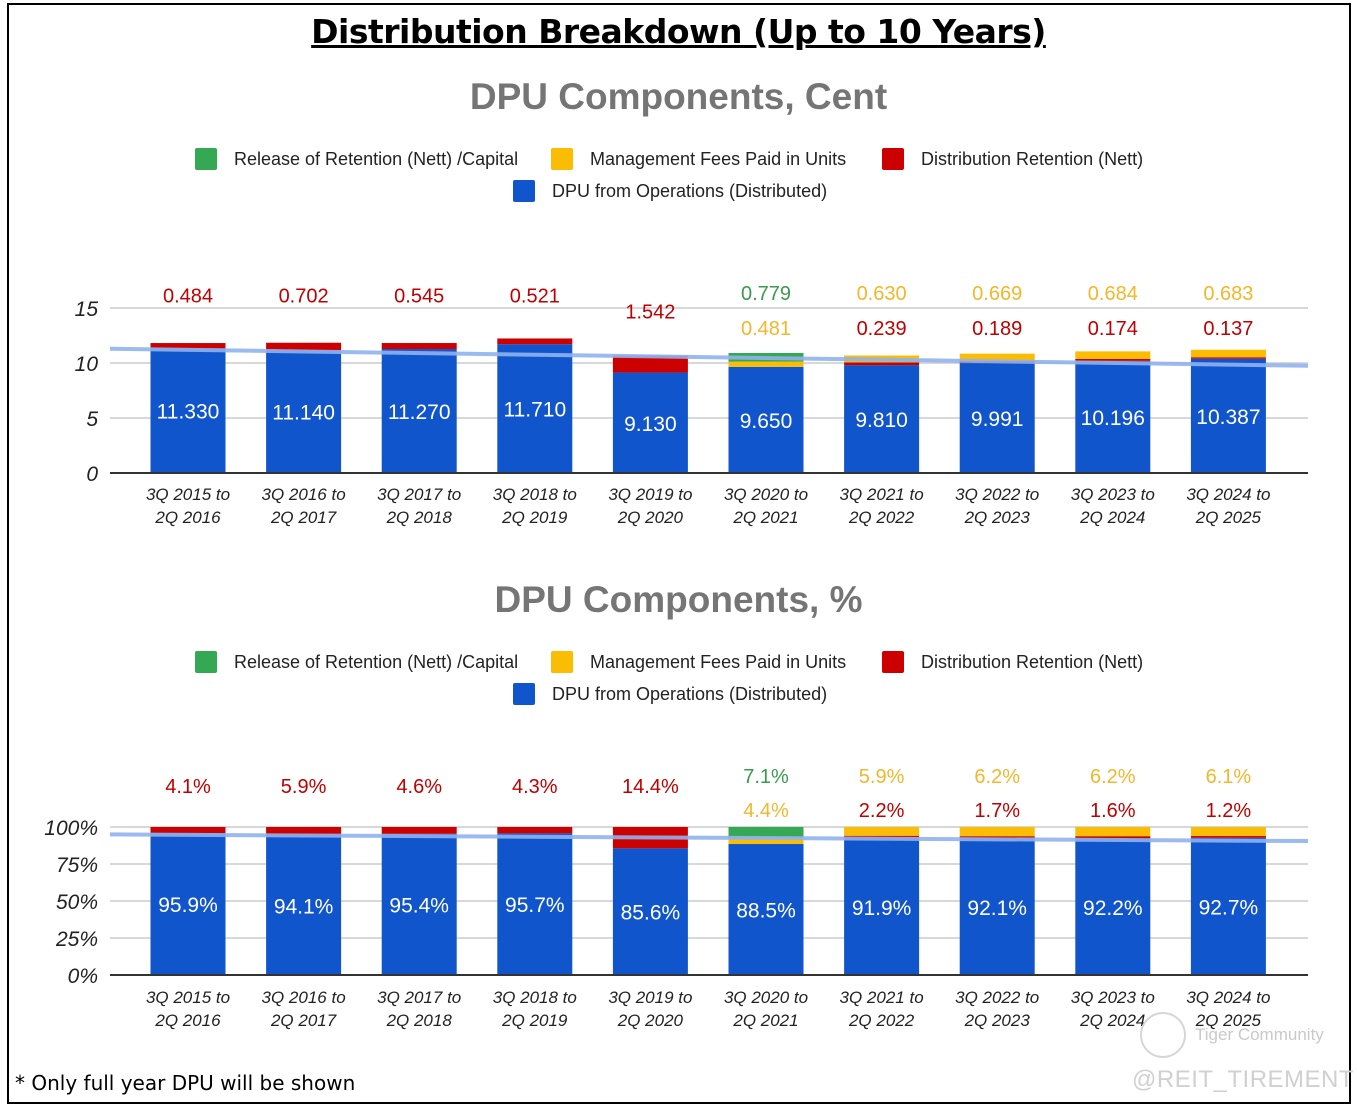 This screenshot has width=1357, height=1110. Describe the element at coordinates (766, 832) in the screenshot. I see `bar-segment-release` at that location.